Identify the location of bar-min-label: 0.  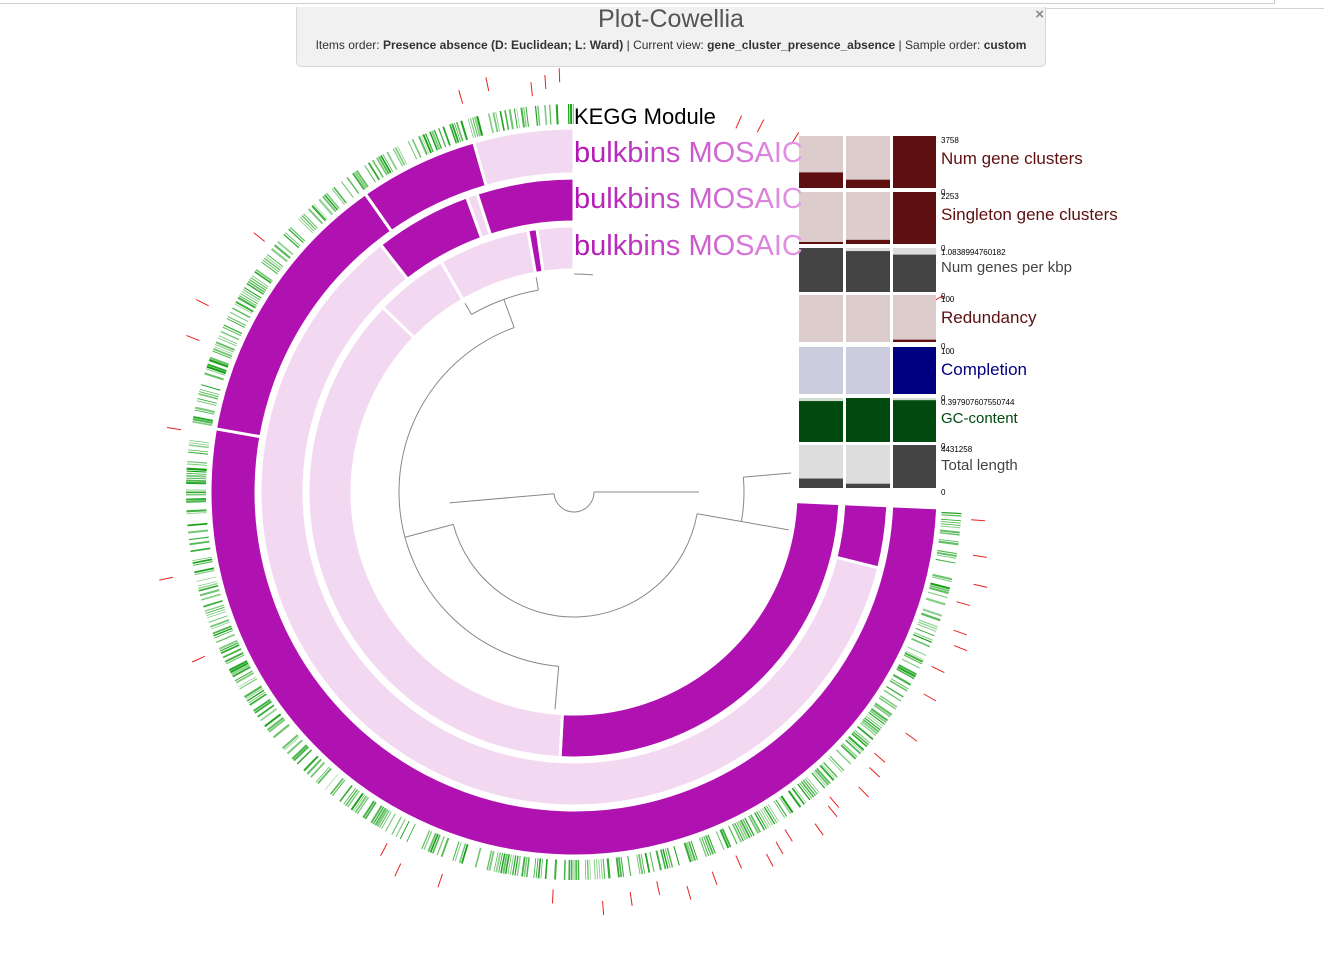
(943, 248).